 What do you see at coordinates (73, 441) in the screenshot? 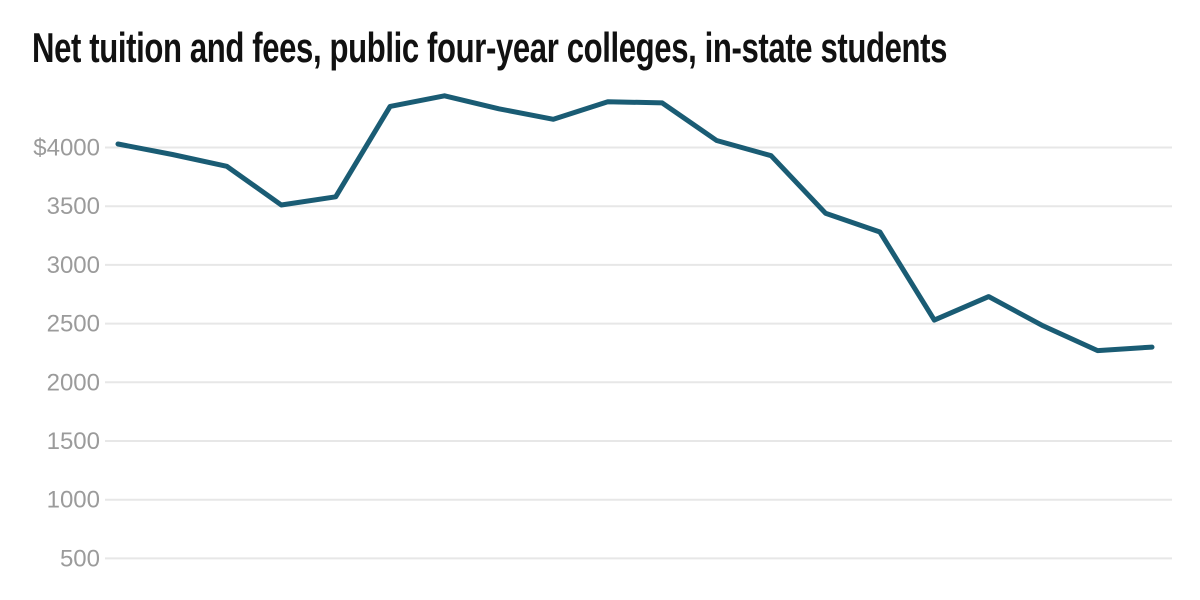
I see `y-axis-tick-label: 1500` at bounding box center [73, 441].